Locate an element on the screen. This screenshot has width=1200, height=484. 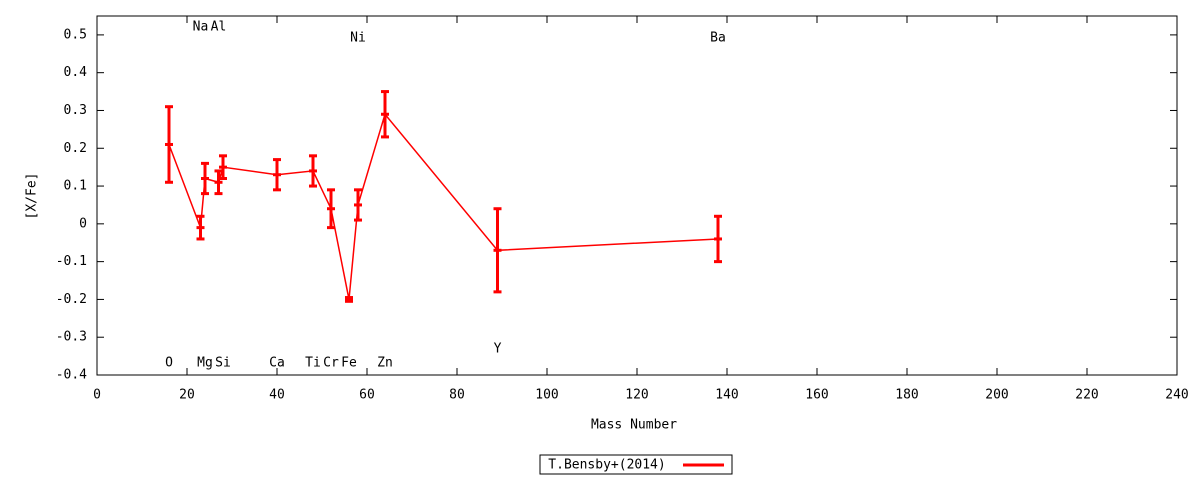
element-label: Zn is located at coordinates (385, 363).